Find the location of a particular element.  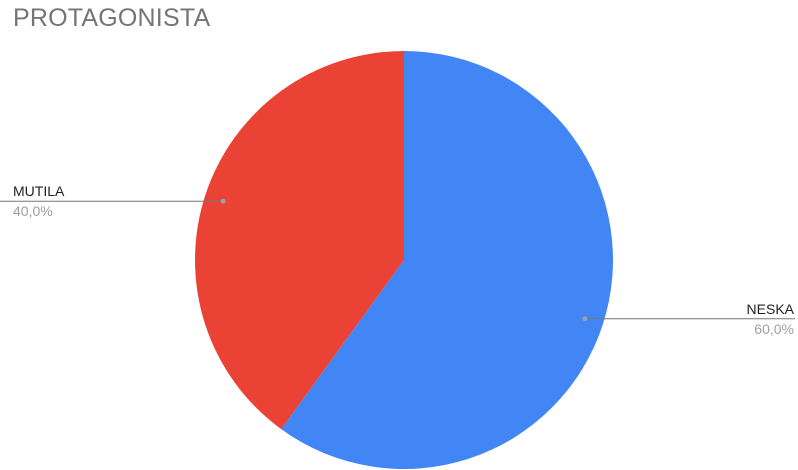

slice-label-neska: NESKA is located at coordinates (771, 309).